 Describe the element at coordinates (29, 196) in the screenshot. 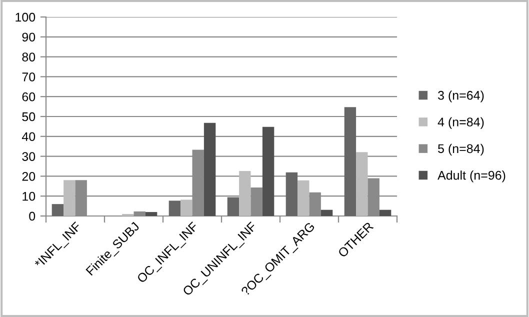

I see `y-tick-label: 10` at that location.